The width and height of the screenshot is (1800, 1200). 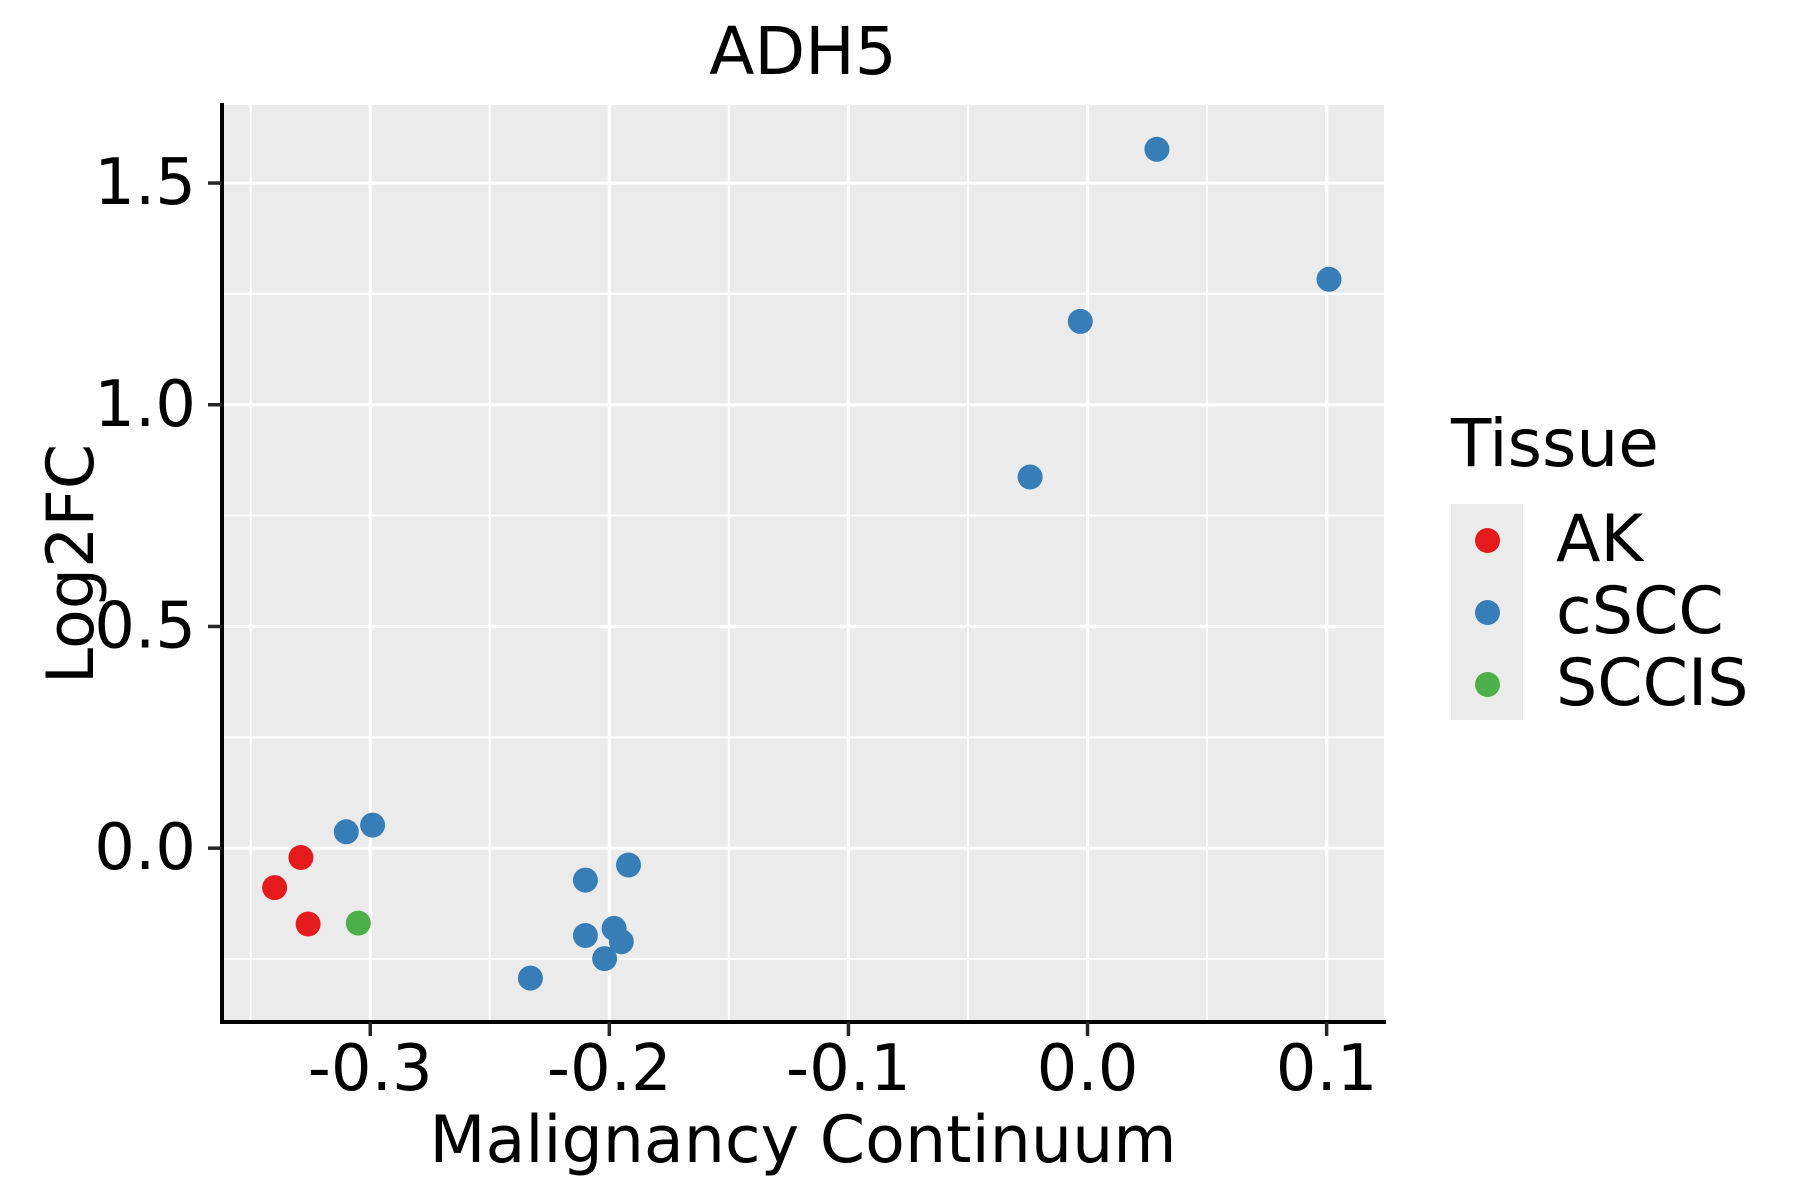 I want to click on chart-title: ADH5, so click(x=803, y=51).